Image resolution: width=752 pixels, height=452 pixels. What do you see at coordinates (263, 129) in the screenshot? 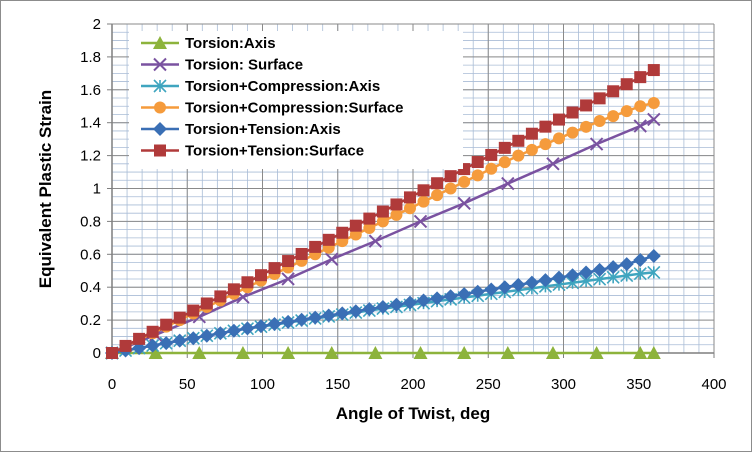
I see `legend-entry: Torsion+Tension:Axis` at bounding box center [263, 129].